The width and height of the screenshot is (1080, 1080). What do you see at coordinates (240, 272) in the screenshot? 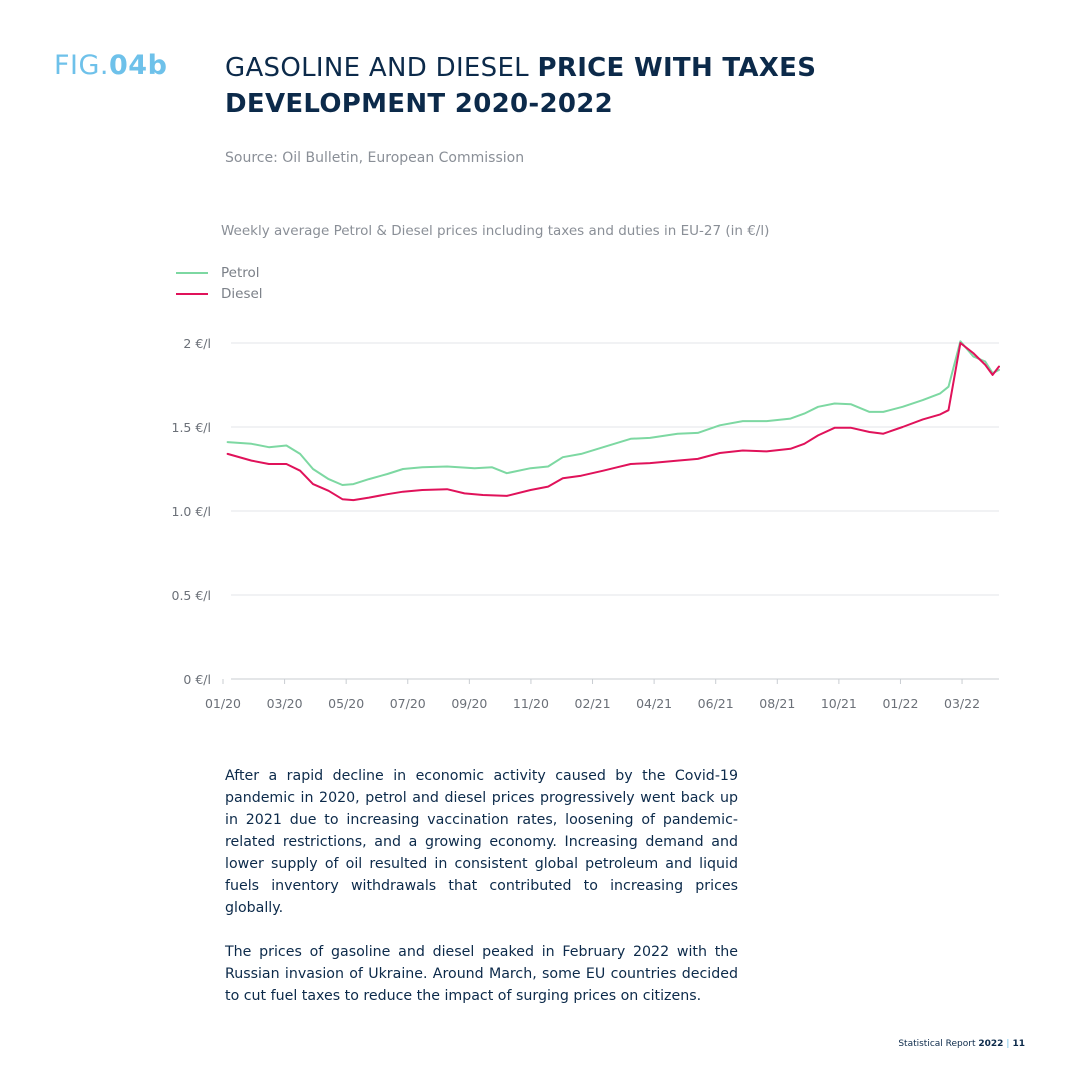
I see `legend-label-petrol: Petrol` at bounding box center [240, 272].